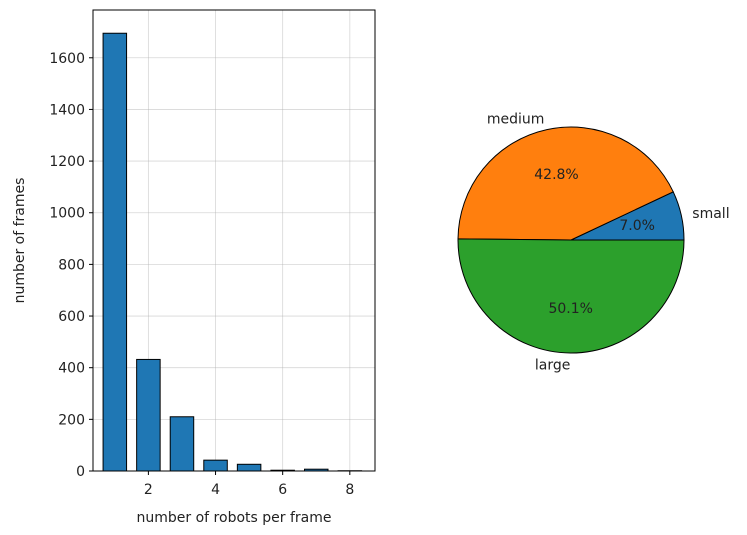 The image size is (747, 535). Describe the element at coordinates (215, 490) in the screenshot. I see `x-tick-label: 4` at that location.